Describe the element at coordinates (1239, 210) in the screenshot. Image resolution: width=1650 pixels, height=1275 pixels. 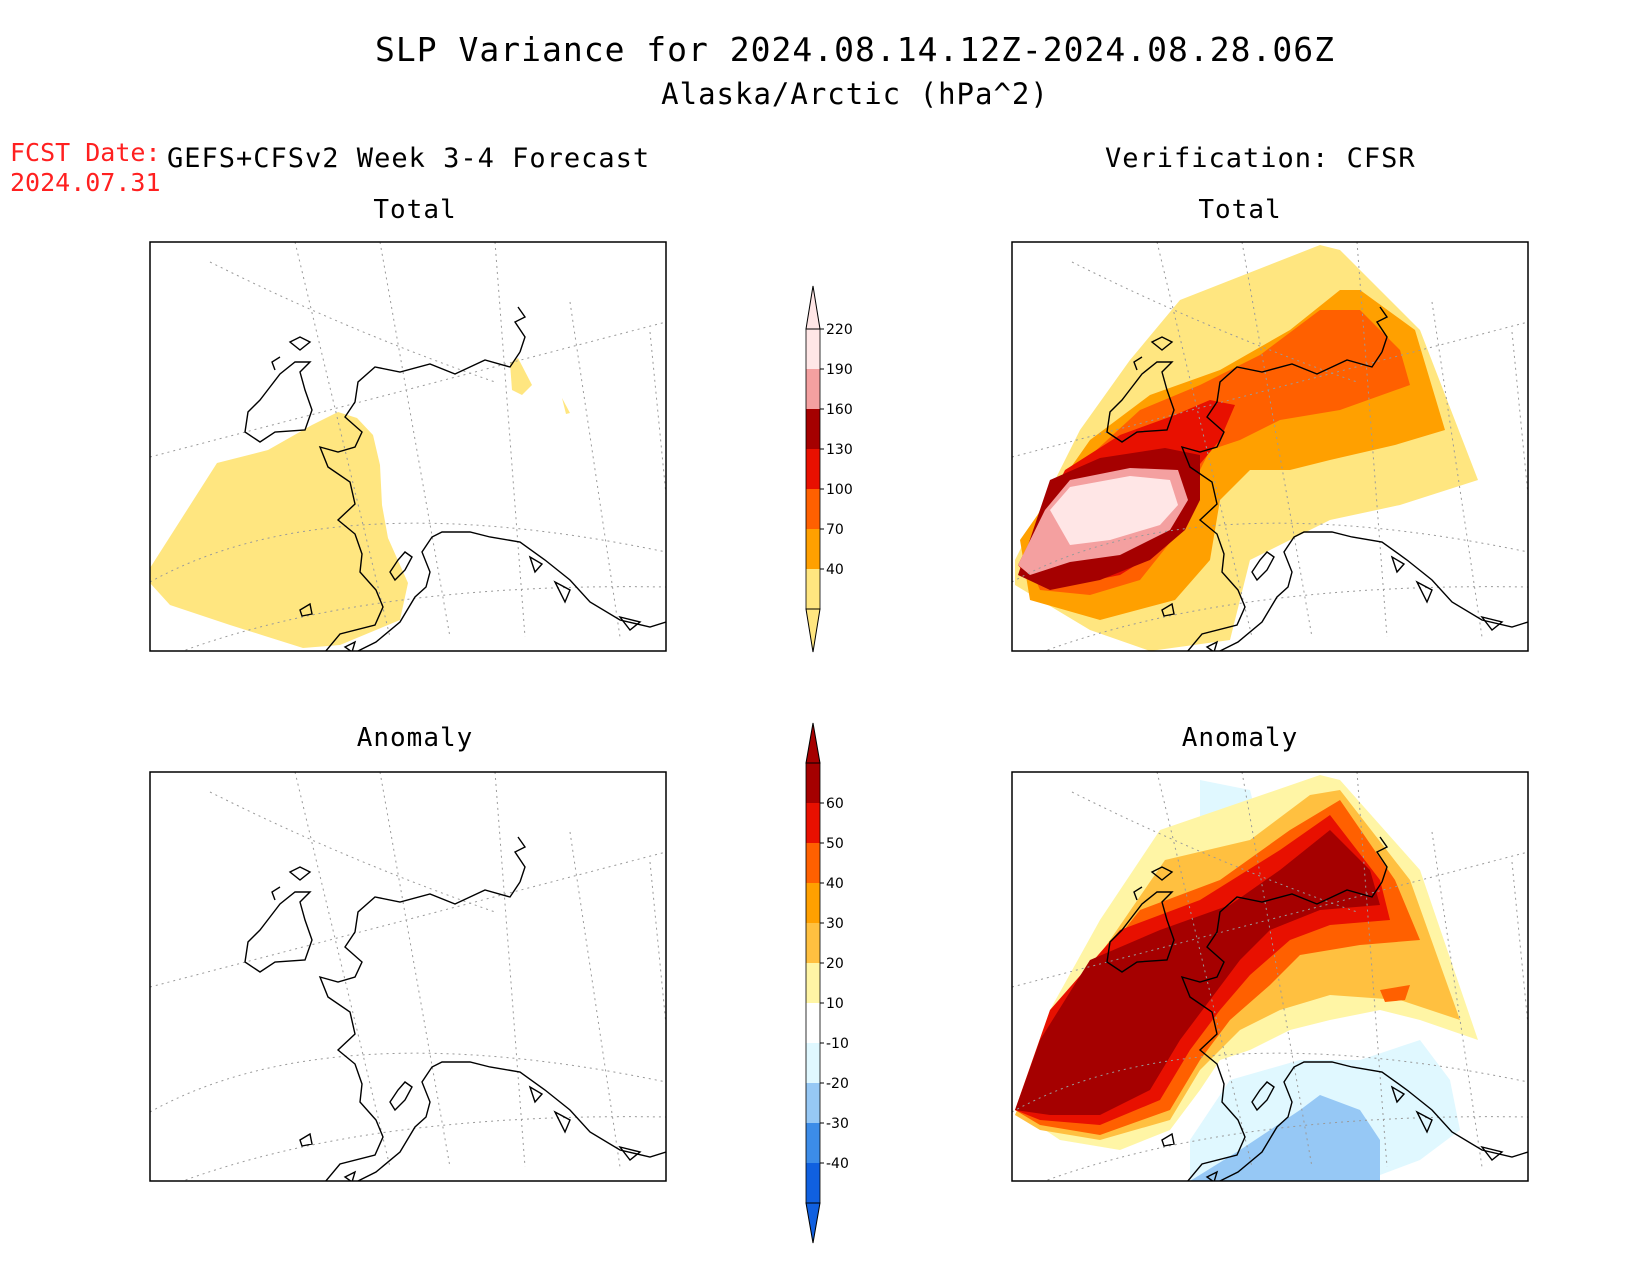
I see `panel-title-top-right: Total` at that location.